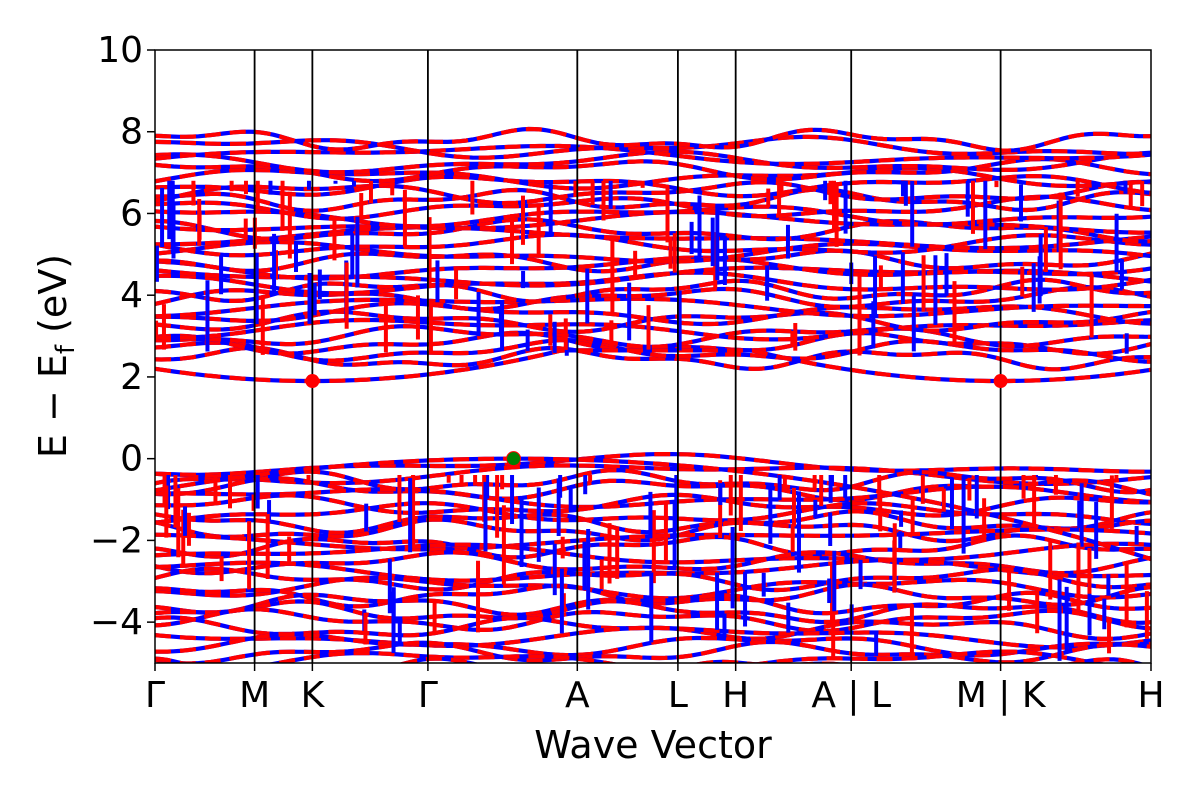 This screenshot has height=800, width=1200. I want to click on y-axis-label-main: E − E, so click(53, 406).